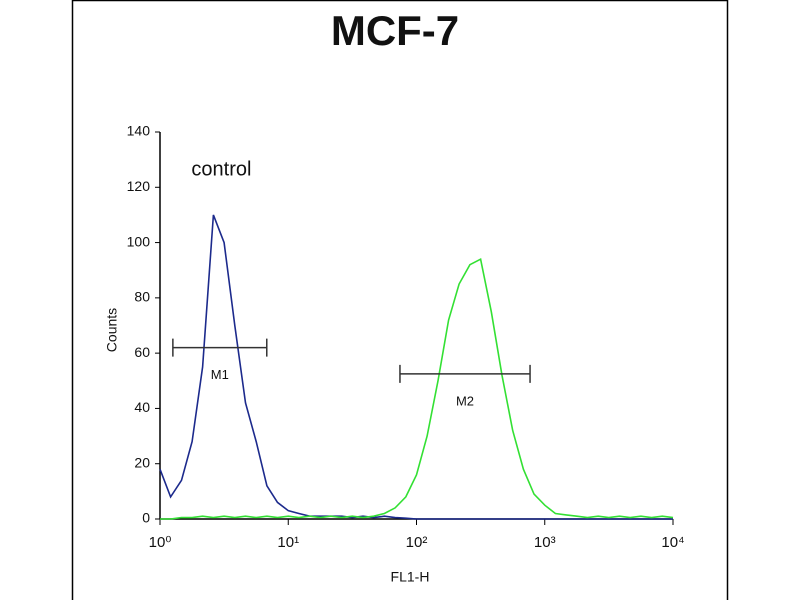  I want to click on y-tick-label: 120, so click(139, 186).